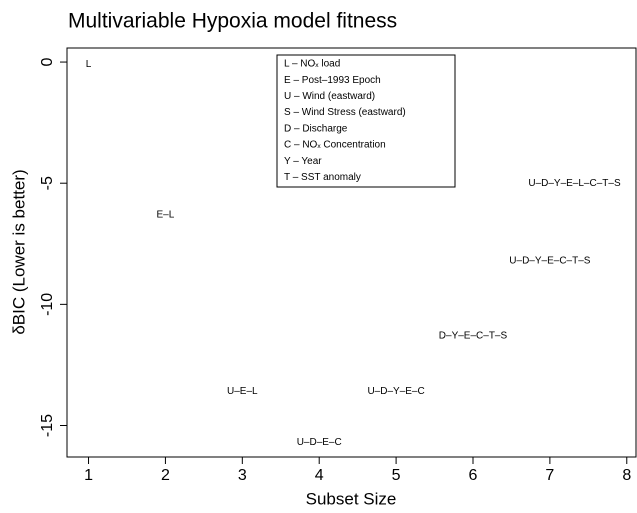 The image size is (637, 513). What do you see at coordinates (47, 183) in the screenshot?
I see `y-tick-label: -5` at bounding box center [47, 183].